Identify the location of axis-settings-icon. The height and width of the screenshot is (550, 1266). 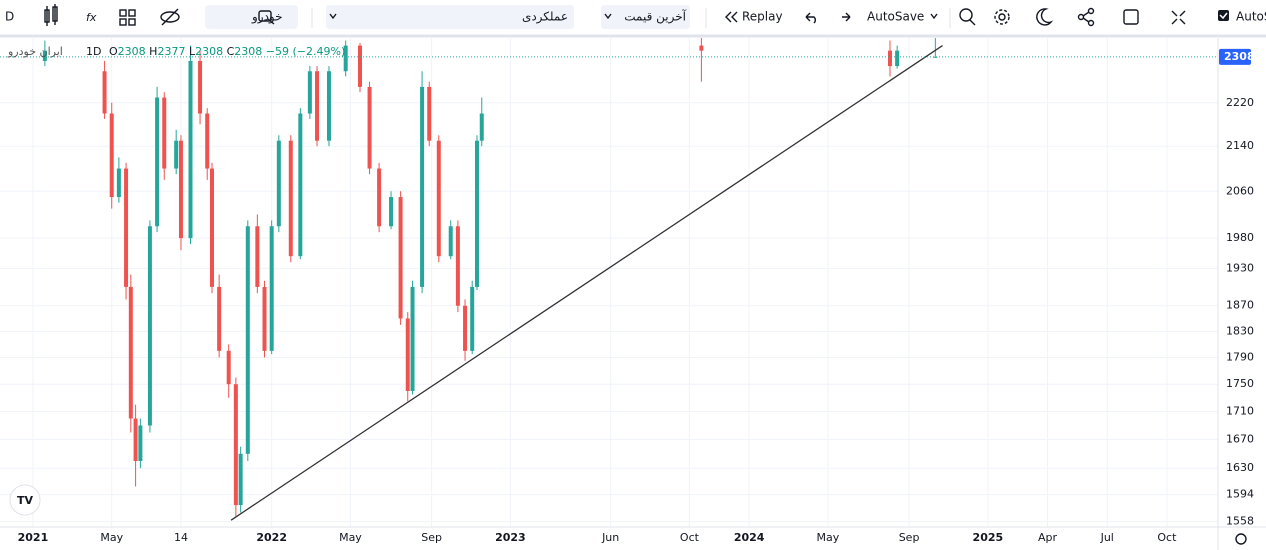
(1241, 539).